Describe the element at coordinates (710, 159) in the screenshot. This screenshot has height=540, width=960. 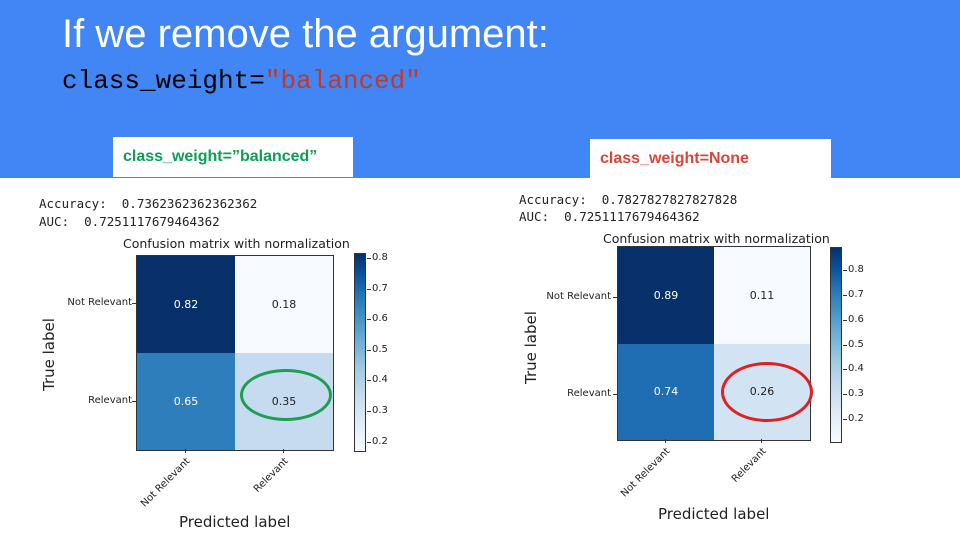
I see `tag-none: class_weight=None` at that location.